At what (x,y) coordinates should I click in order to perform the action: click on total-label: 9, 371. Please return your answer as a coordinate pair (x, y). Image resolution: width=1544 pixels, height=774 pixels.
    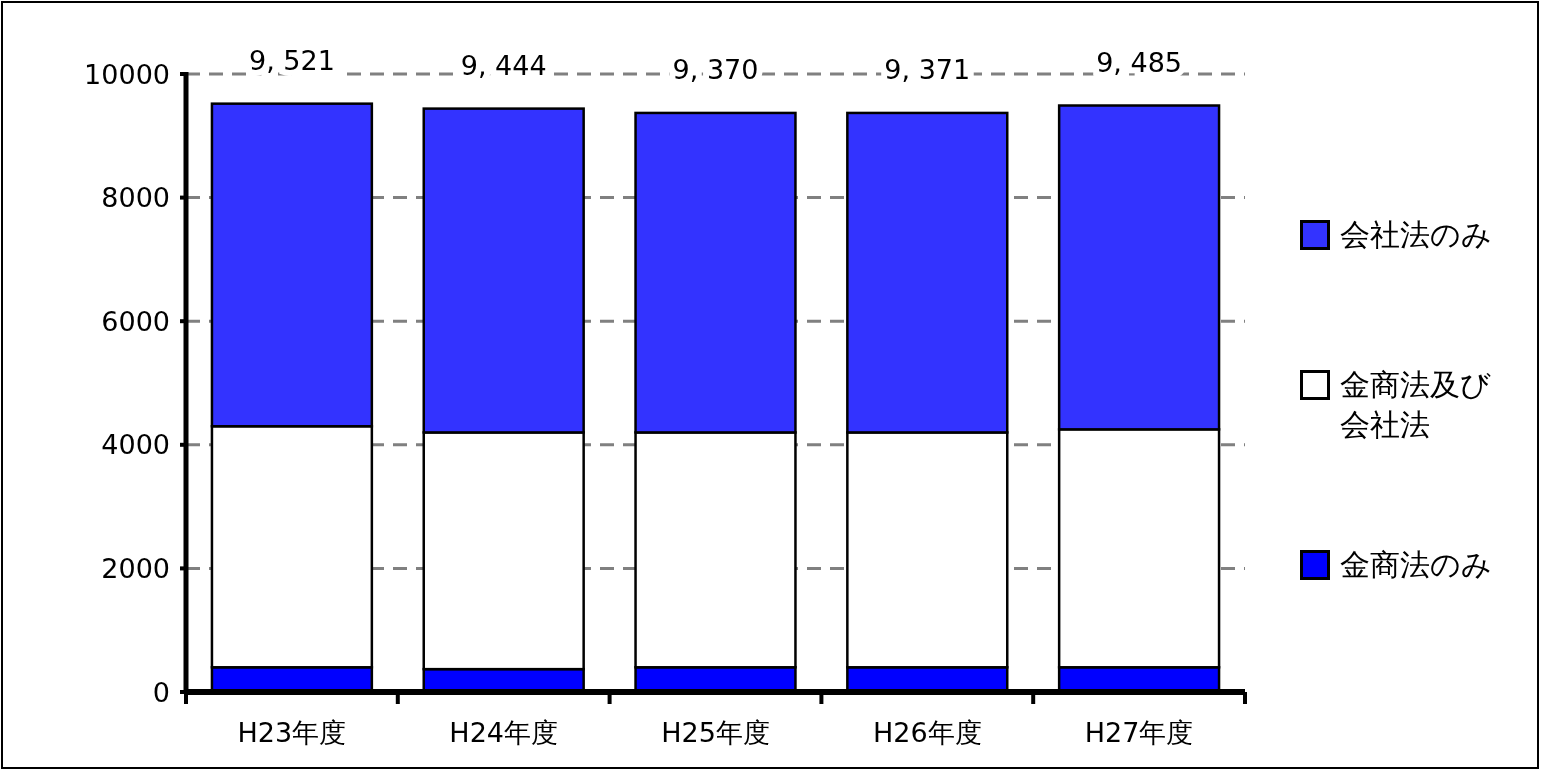
    Looking at the image, I should click on (927, 69).